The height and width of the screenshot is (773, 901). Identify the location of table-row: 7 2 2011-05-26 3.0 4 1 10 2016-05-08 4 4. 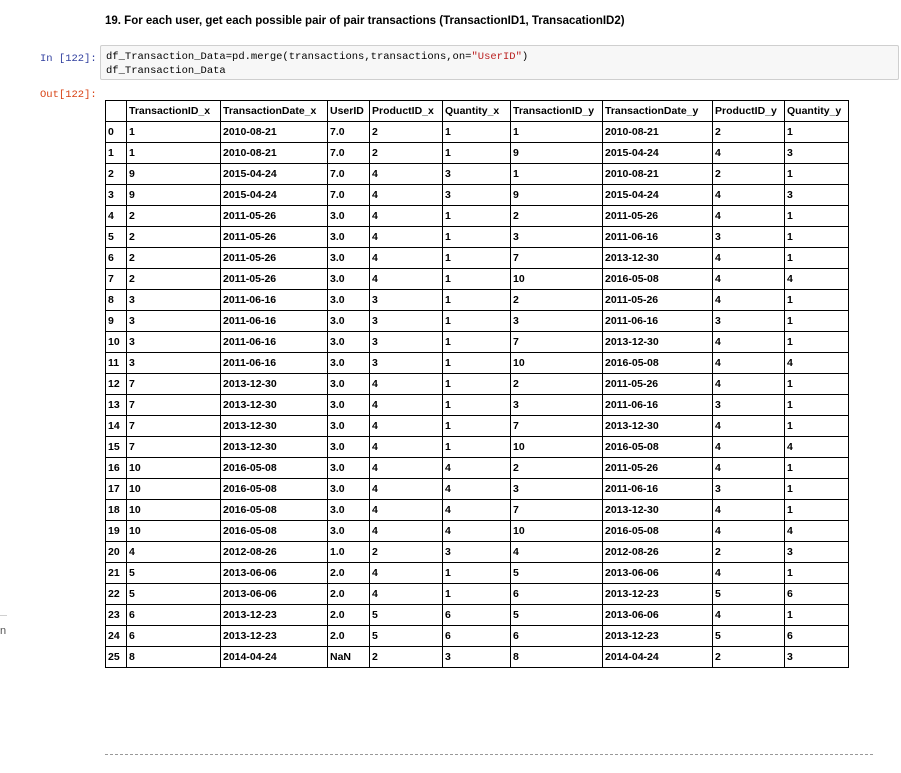
(477, 279).